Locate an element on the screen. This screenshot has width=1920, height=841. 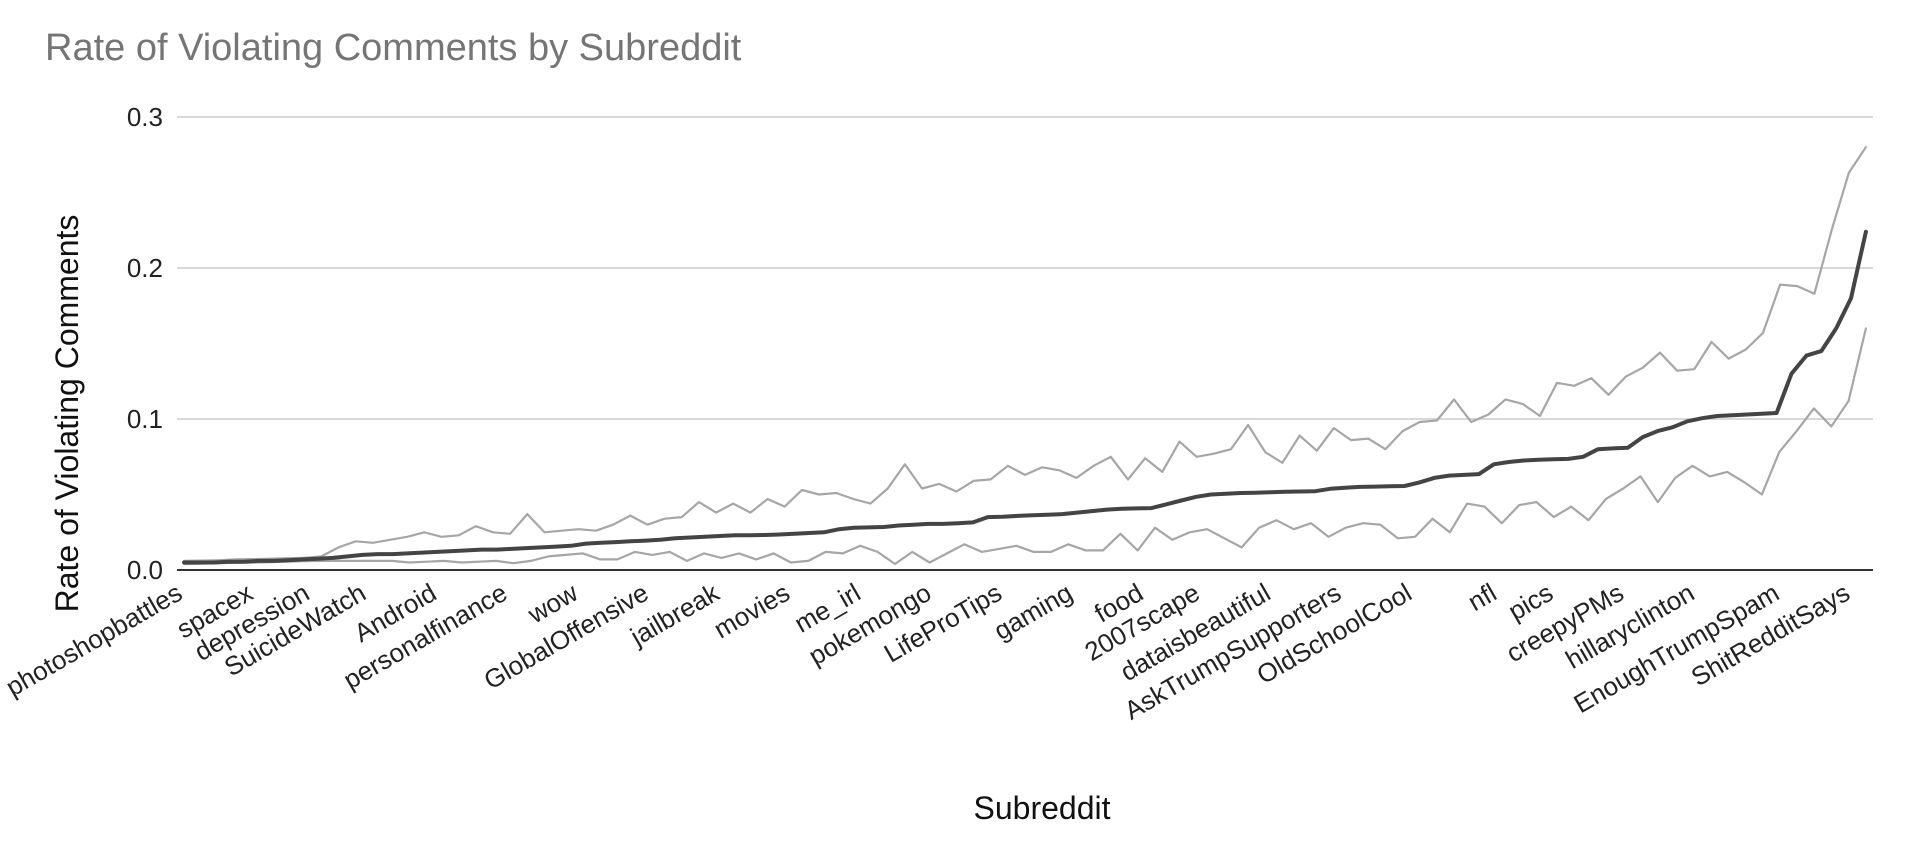
x-tick-label: nfl is located at coordinates (1482, 597).